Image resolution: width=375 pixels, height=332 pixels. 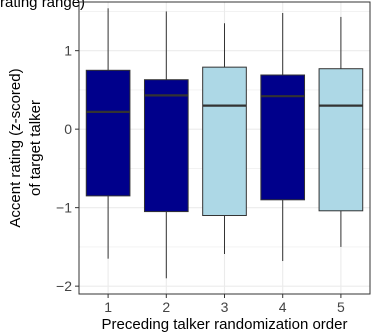 I want to click on y-axis-title-line-2: of target talker, so click(x=35, y=148).